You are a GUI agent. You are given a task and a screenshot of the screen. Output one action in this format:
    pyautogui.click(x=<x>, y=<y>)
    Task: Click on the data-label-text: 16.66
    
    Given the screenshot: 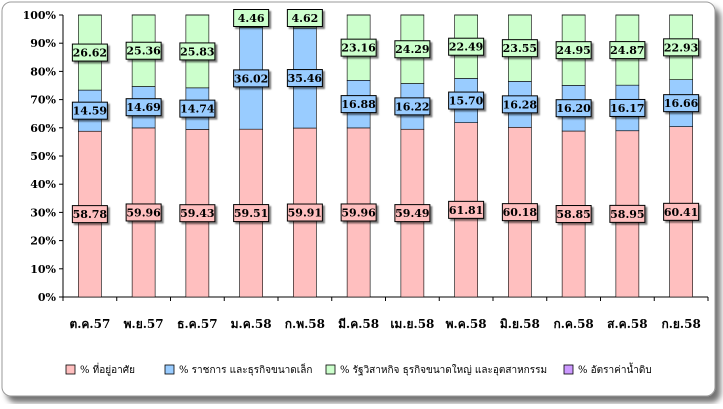 What is the action you would take?
    pyautogui.click(x=681, y=103)
    